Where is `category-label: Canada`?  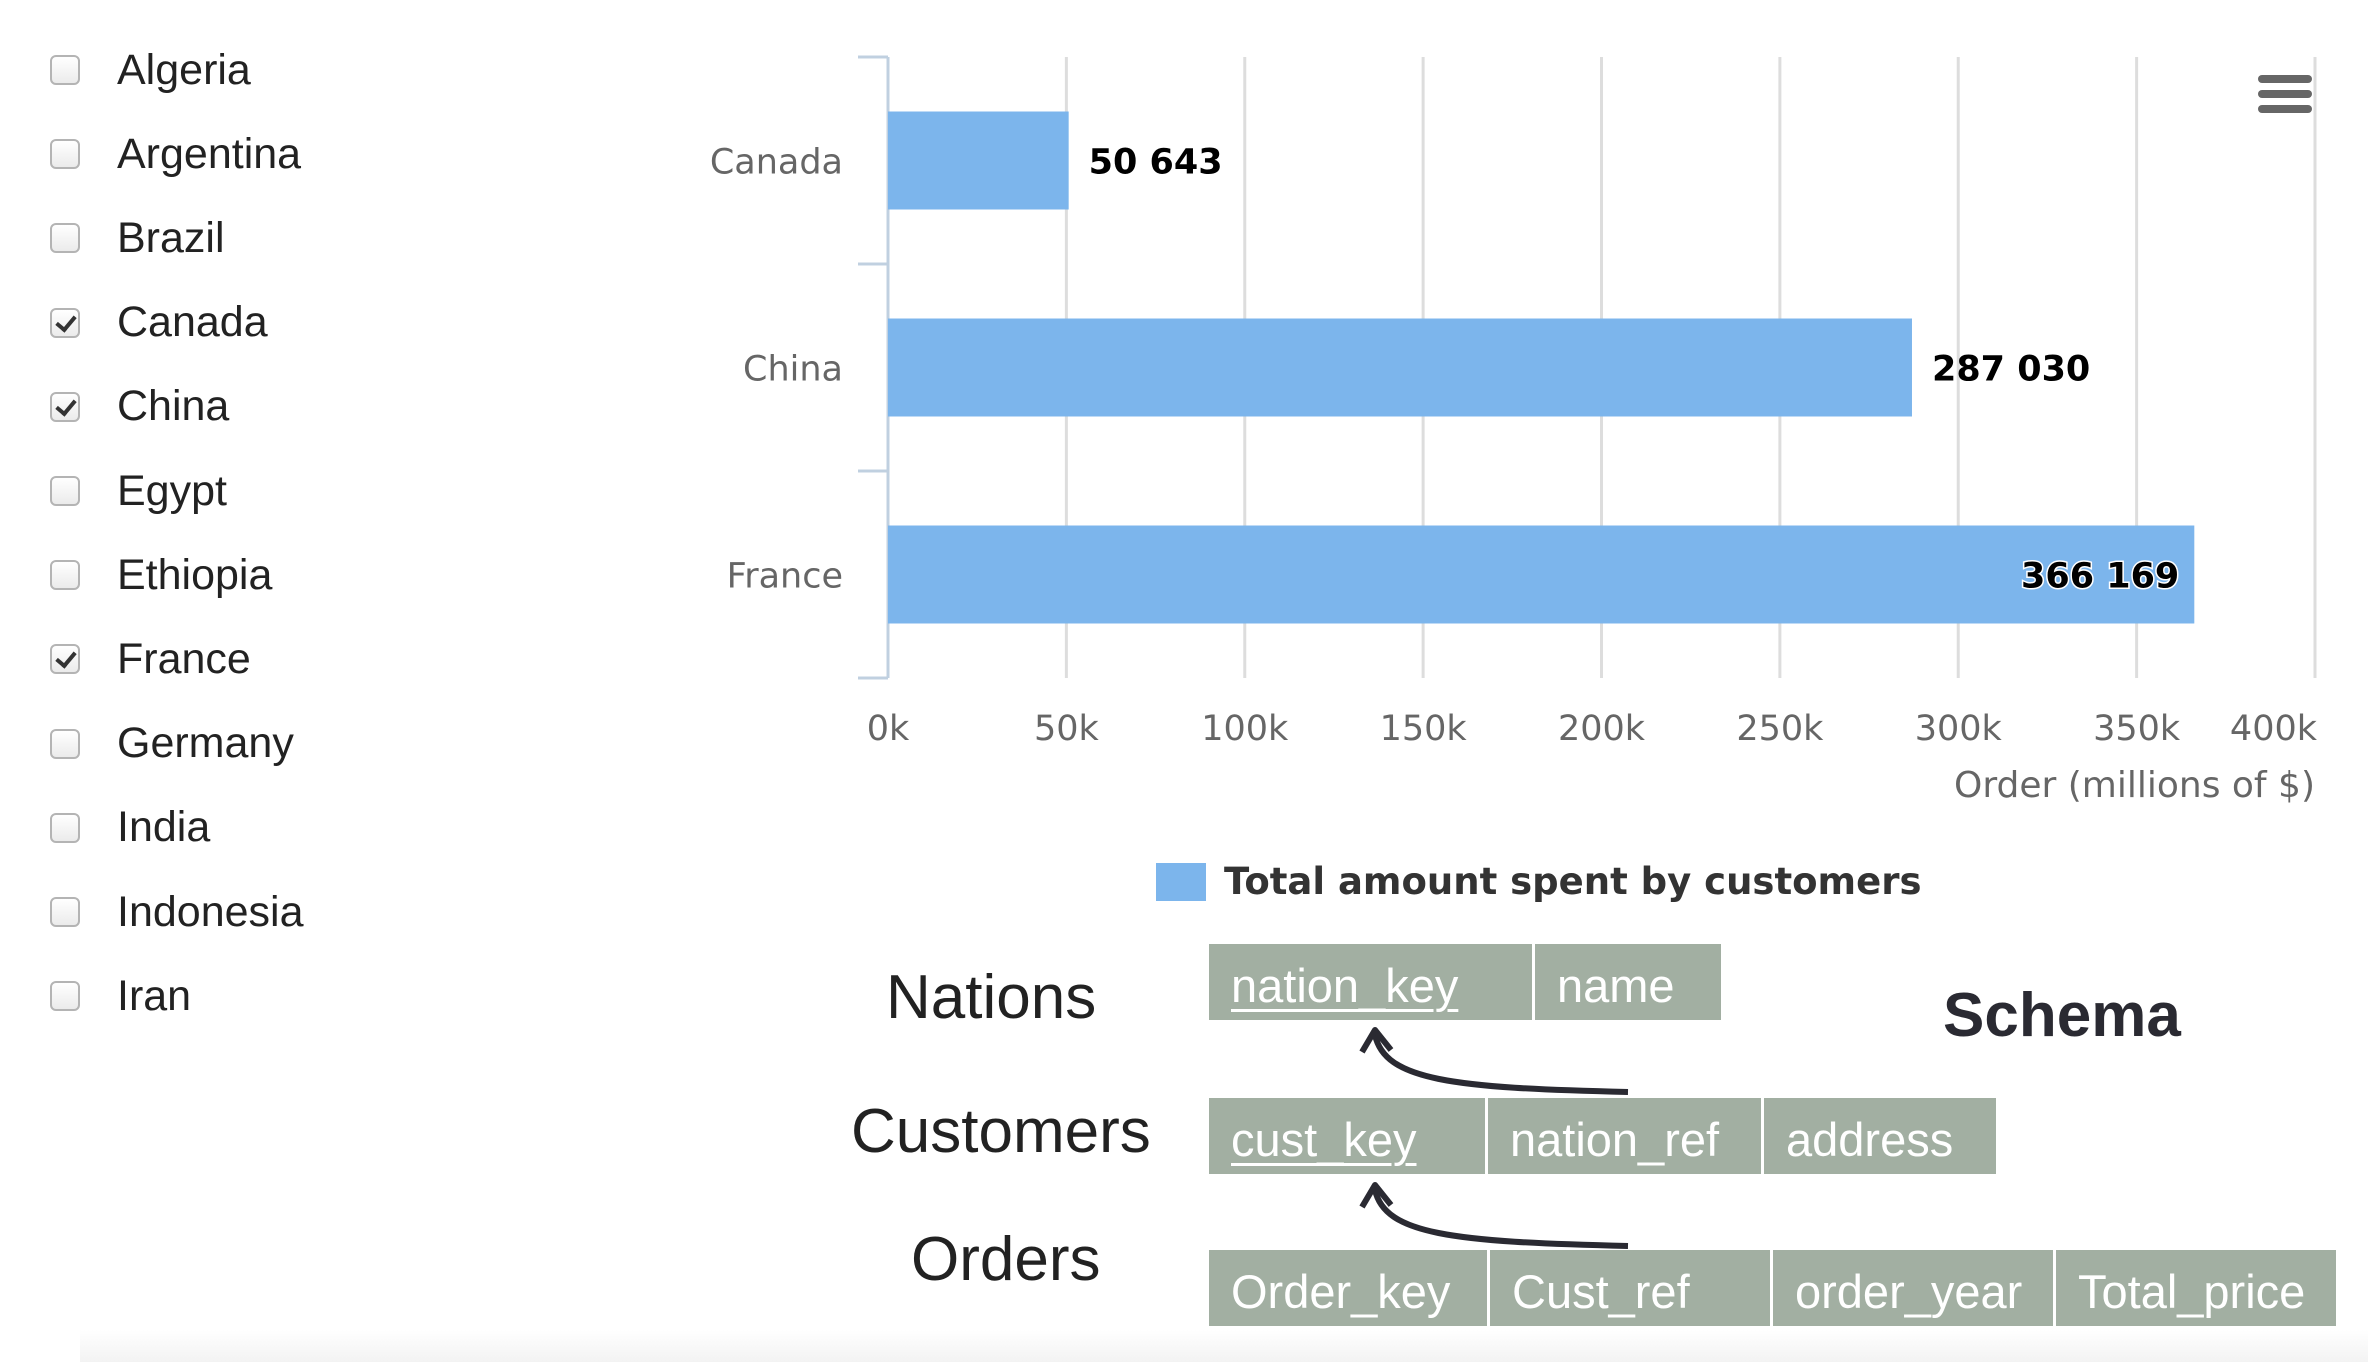
category-label: Canada is located at coordinates (776, 163).